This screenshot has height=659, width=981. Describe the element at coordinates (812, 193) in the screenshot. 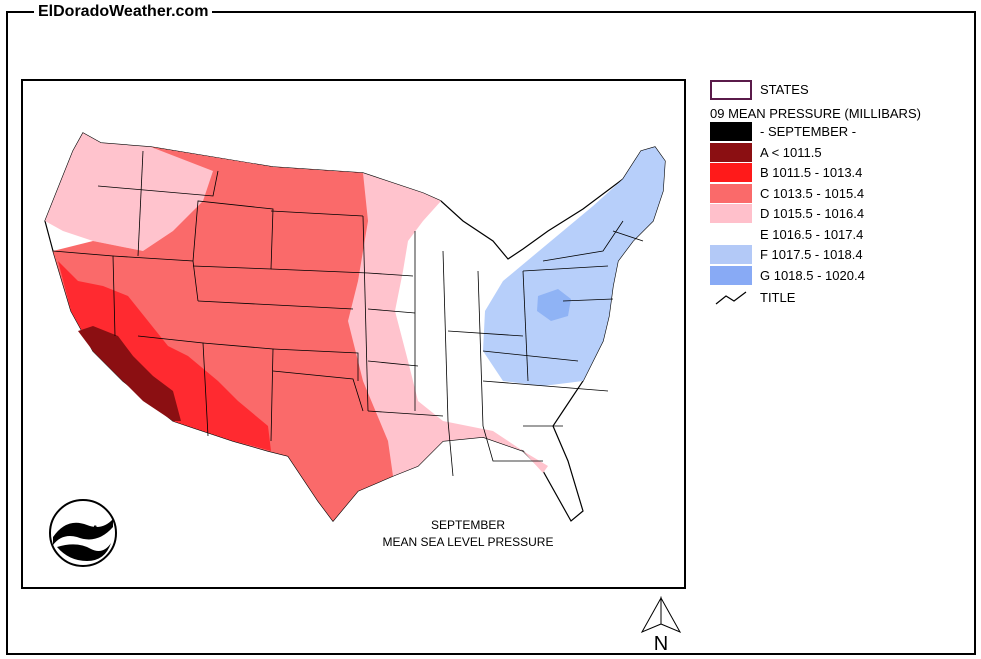

I see `legend-label: C 1013.5 - 1015.4` at that location.